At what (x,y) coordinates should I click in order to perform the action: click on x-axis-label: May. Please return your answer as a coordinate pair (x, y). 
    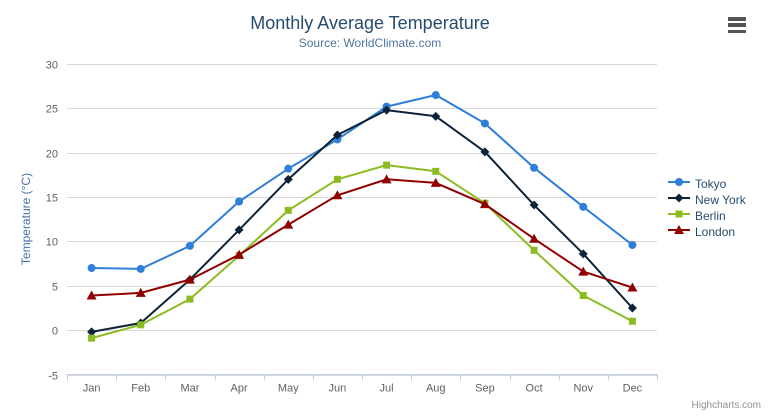
    Looking at the image, I should click on (288, 389).